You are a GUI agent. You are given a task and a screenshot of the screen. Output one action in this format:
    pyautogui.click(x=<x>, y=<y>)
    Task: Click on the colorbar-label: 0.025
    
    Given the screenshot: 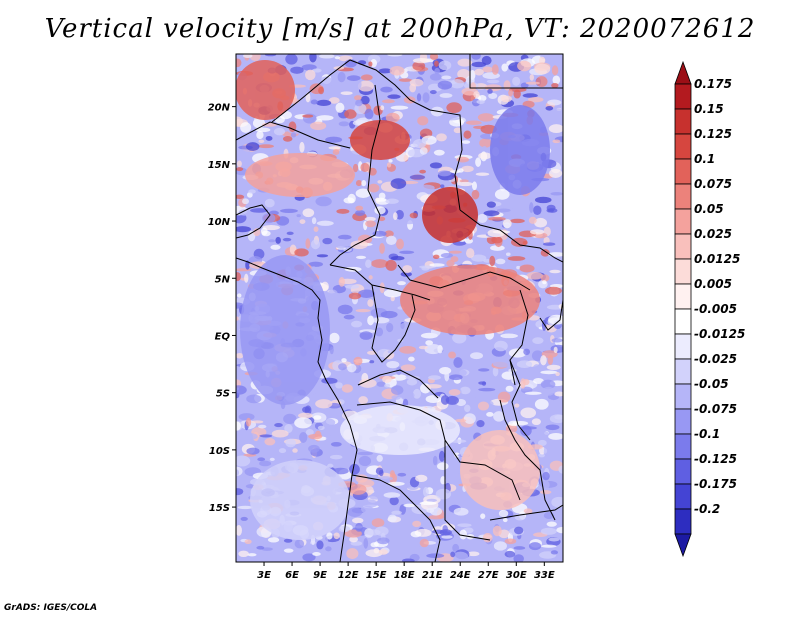 What is the action you would take?
    pyautogui.click(x=713, y=234)
    